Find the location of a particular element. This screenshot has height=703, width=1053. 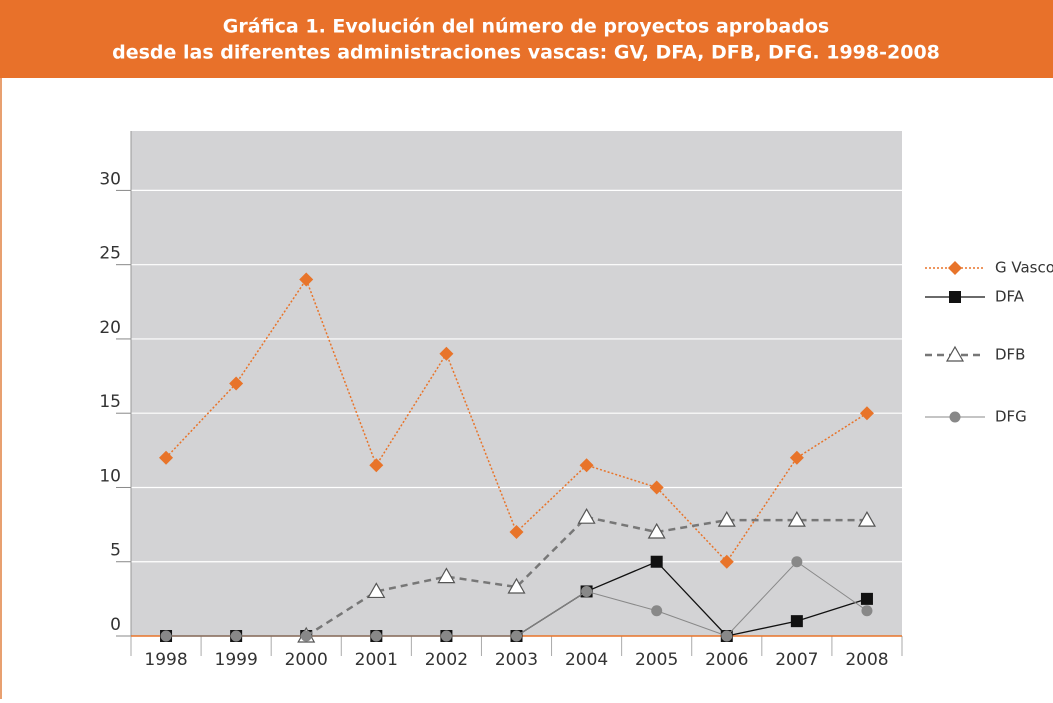

legend-label: DFA is located at coordinates (1010, 297).